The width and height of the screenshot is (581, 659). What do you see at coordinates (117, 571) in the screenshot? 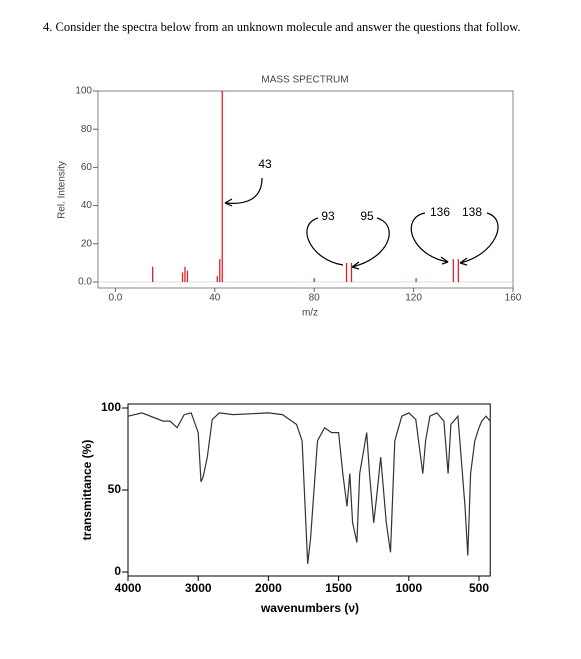
I see `y-tick-label: 0` at bounding box center [117, 571].